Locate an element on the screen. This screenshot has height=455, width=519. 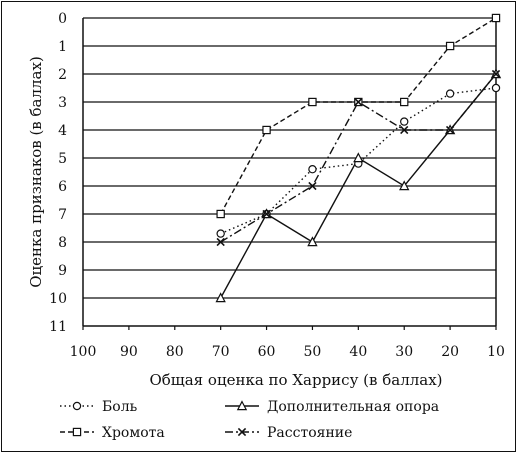
y-tick-label-4: 4 is located at coordinates (62, 131).